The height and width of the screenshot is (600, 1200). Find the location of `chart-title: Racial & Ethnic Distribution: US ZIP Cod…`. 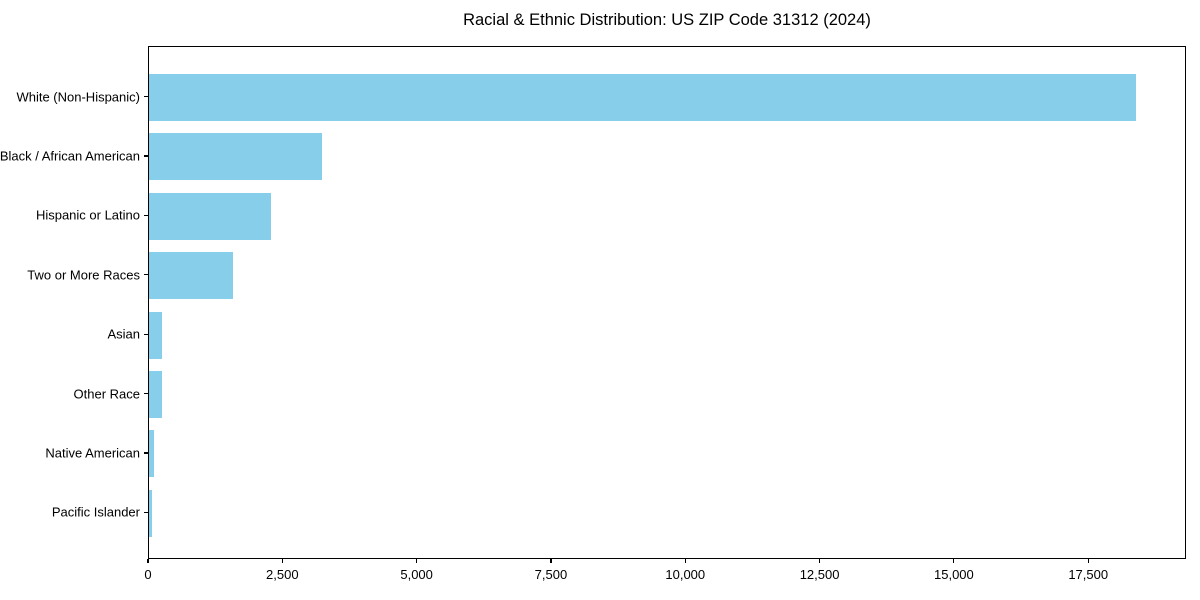

chart-title: Racial & Ethnic Distribution: US ZIP Cod… is located at coordinates (667, 20).